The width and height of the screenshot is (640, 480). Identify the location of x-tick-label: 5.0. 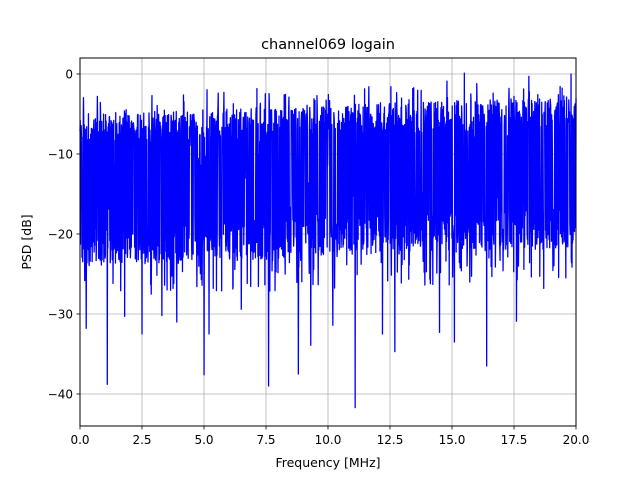
(203, 440).